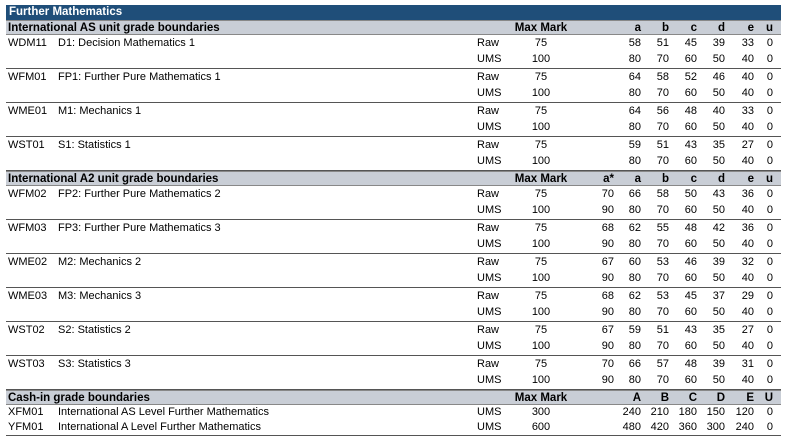 This screenshot has height=439, width=787. What do you see at coordinates (718, 43) in the screenshot?
I see `raw-boundary: 39` at bounding box center [718, 43].